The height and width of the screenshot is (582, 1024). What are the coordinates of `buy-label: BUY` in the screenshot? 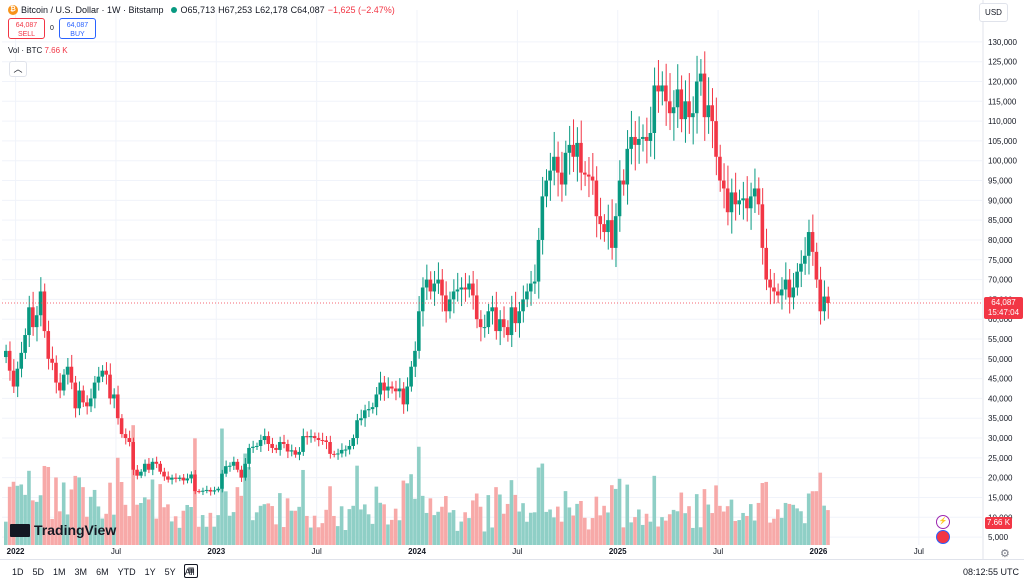 It's located at (77, 34).